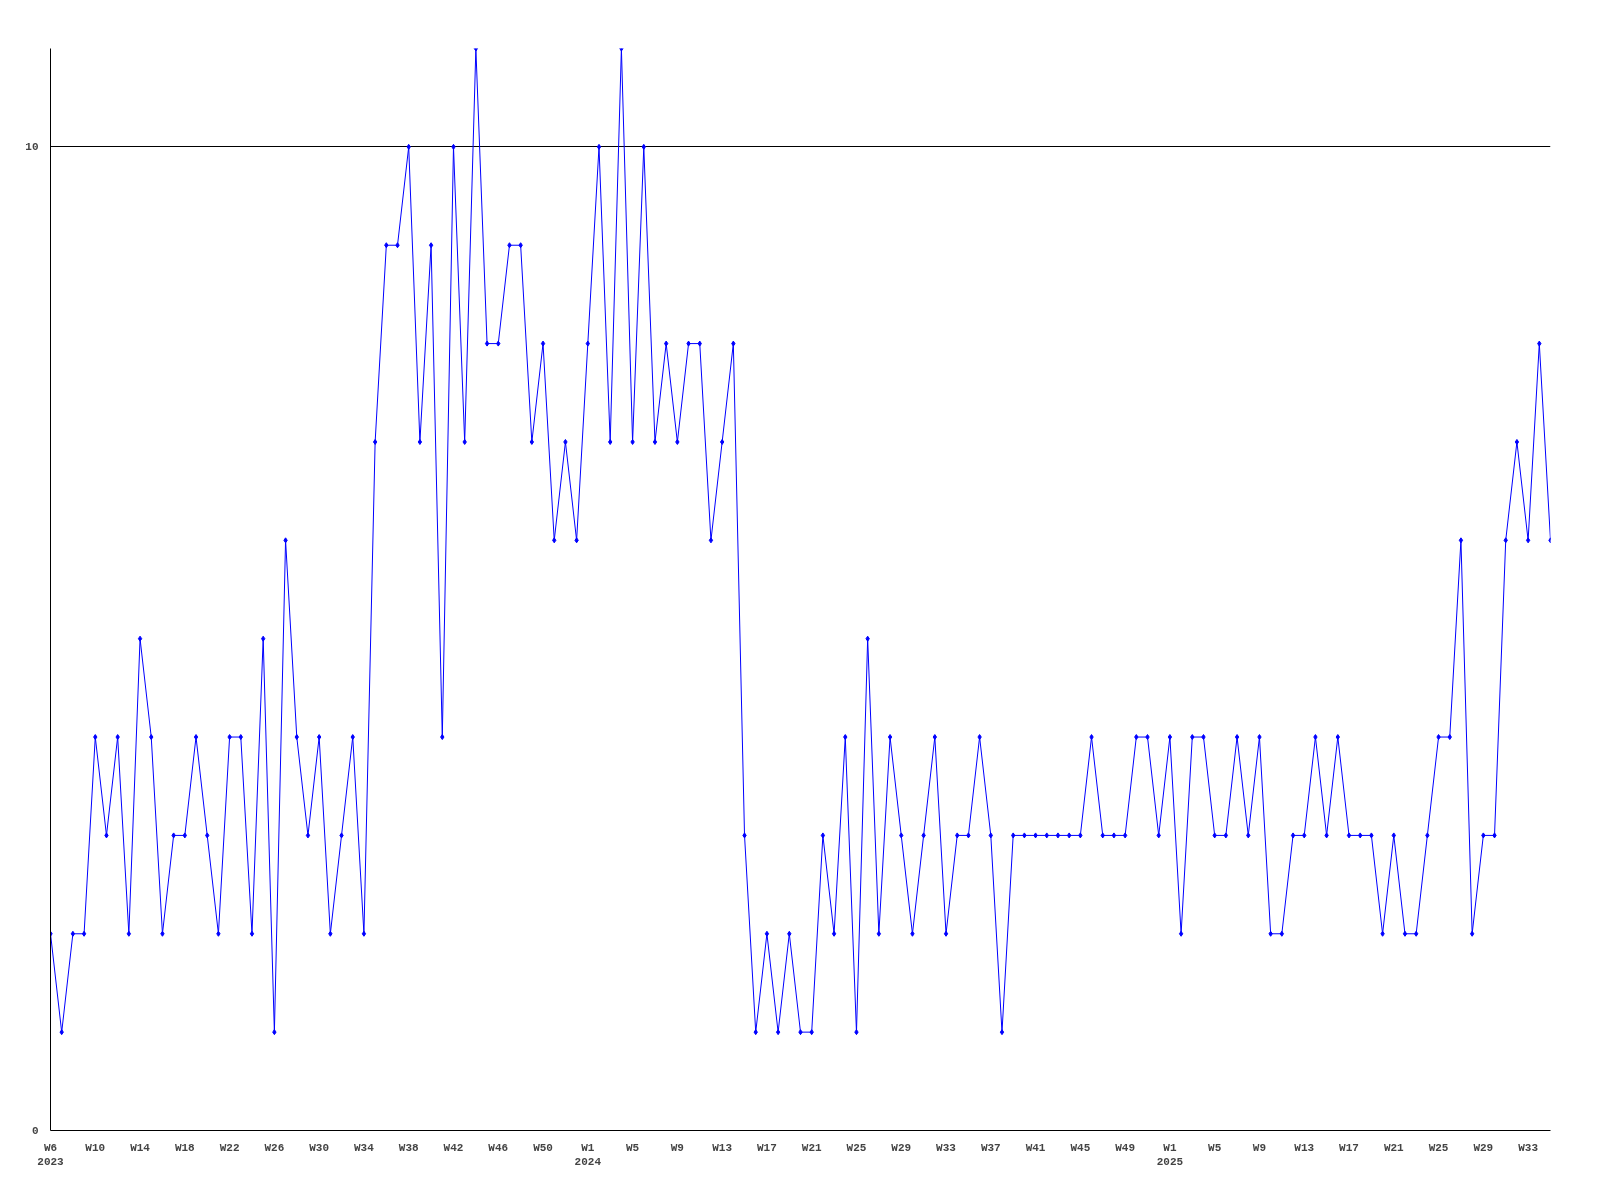  What do you see at coordinates (543, 1147) in the screenshot?
I see `x-tick-label: W50` at bounding box center [543, 1147].